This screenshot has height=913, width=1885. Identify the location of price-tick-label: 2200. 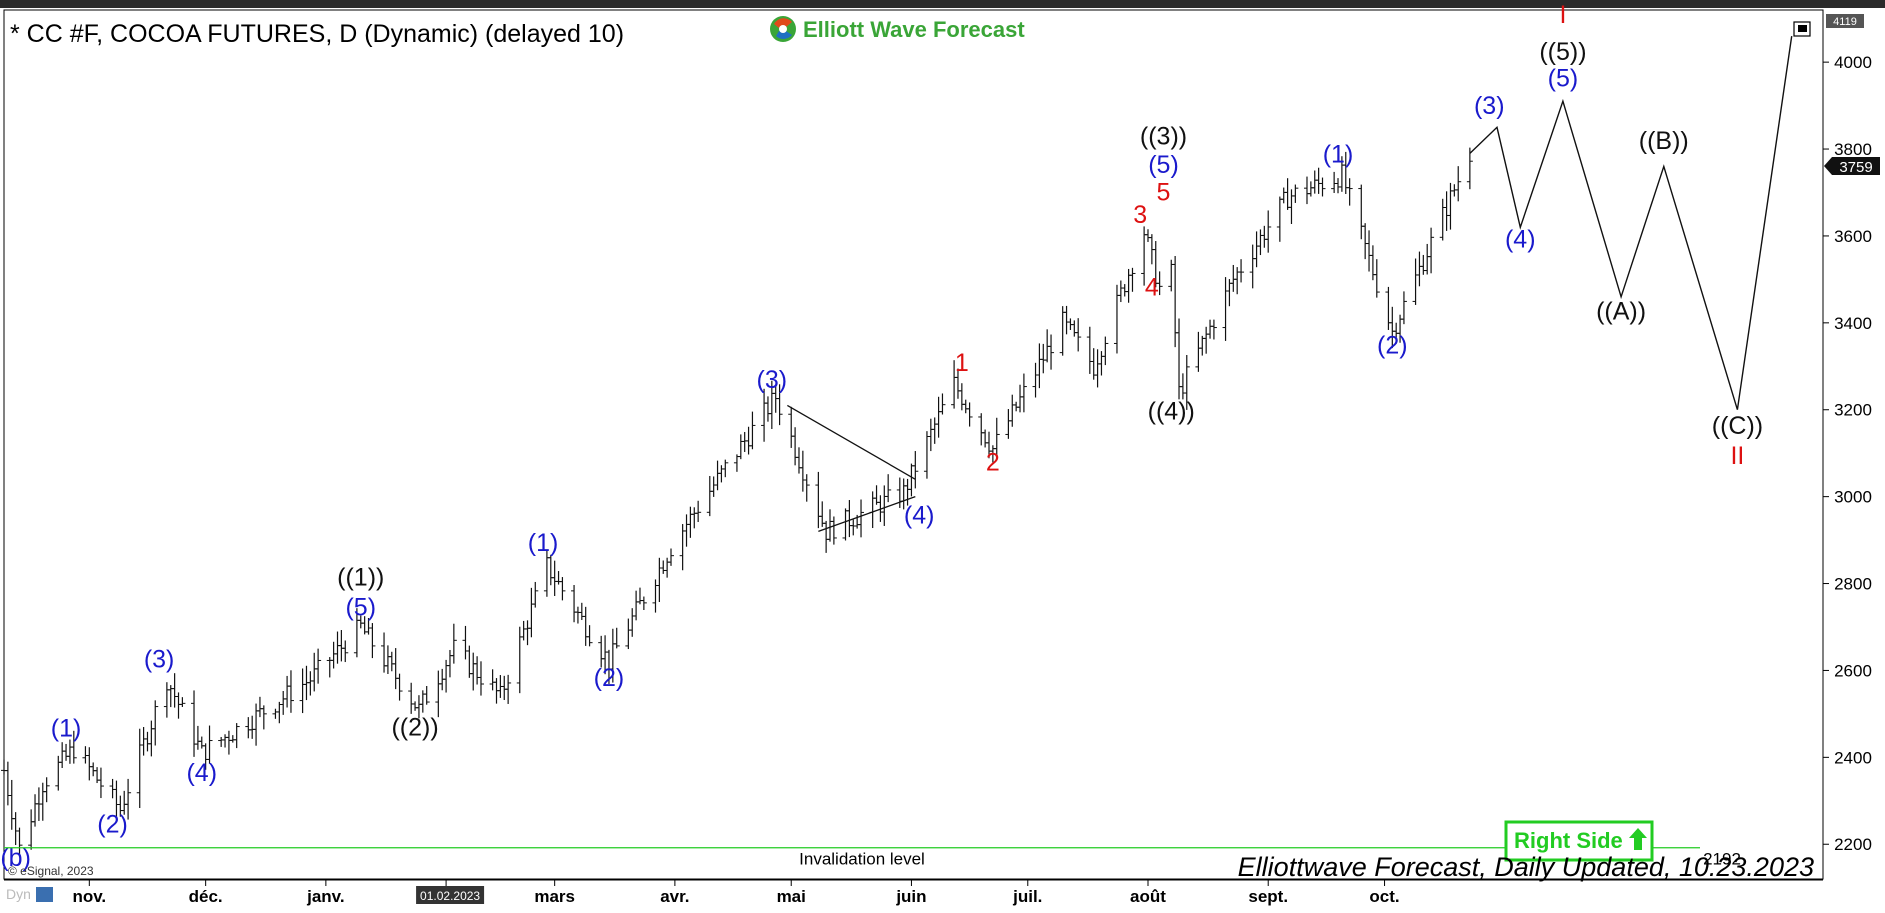
(1853, 844).